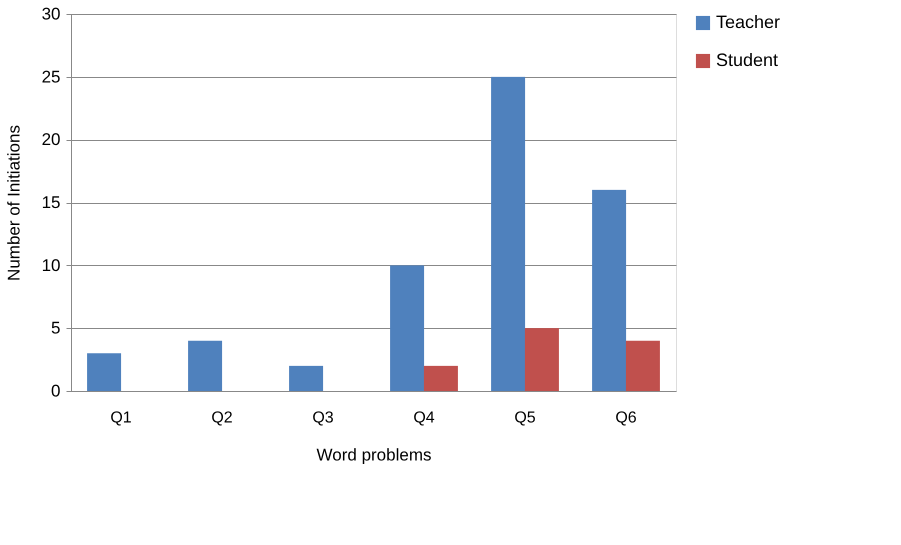 This screenshot has height=545, width=901. What do you see at coordinates (424, 418) in the screenshot?
I see `x-tick-label: Q4` at bounding box center [424, 418].